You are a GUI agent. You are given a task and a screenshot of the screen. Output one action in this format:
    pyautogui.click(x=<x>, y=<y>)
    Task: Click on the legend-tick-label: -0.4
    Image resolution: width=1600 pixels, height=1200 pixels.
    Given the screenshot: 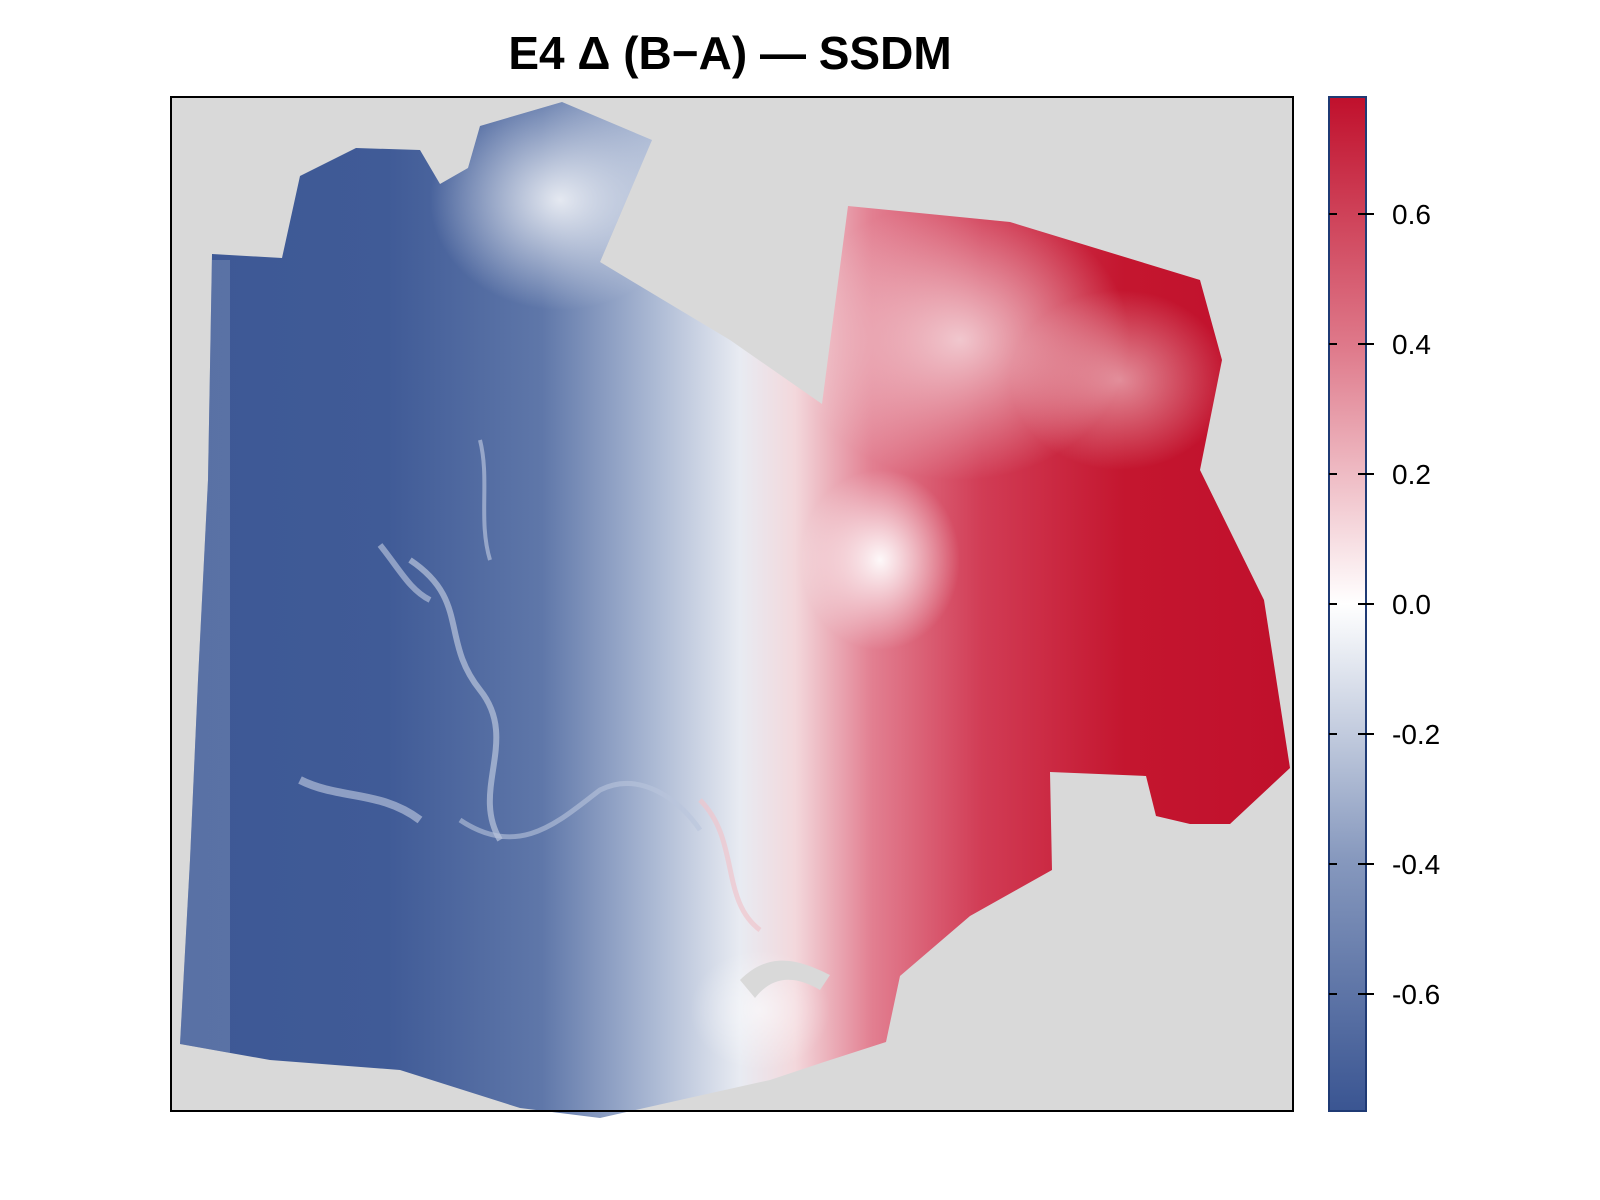 What is the action you would take?
    pyautogui.click(x=1416, y=864)
    